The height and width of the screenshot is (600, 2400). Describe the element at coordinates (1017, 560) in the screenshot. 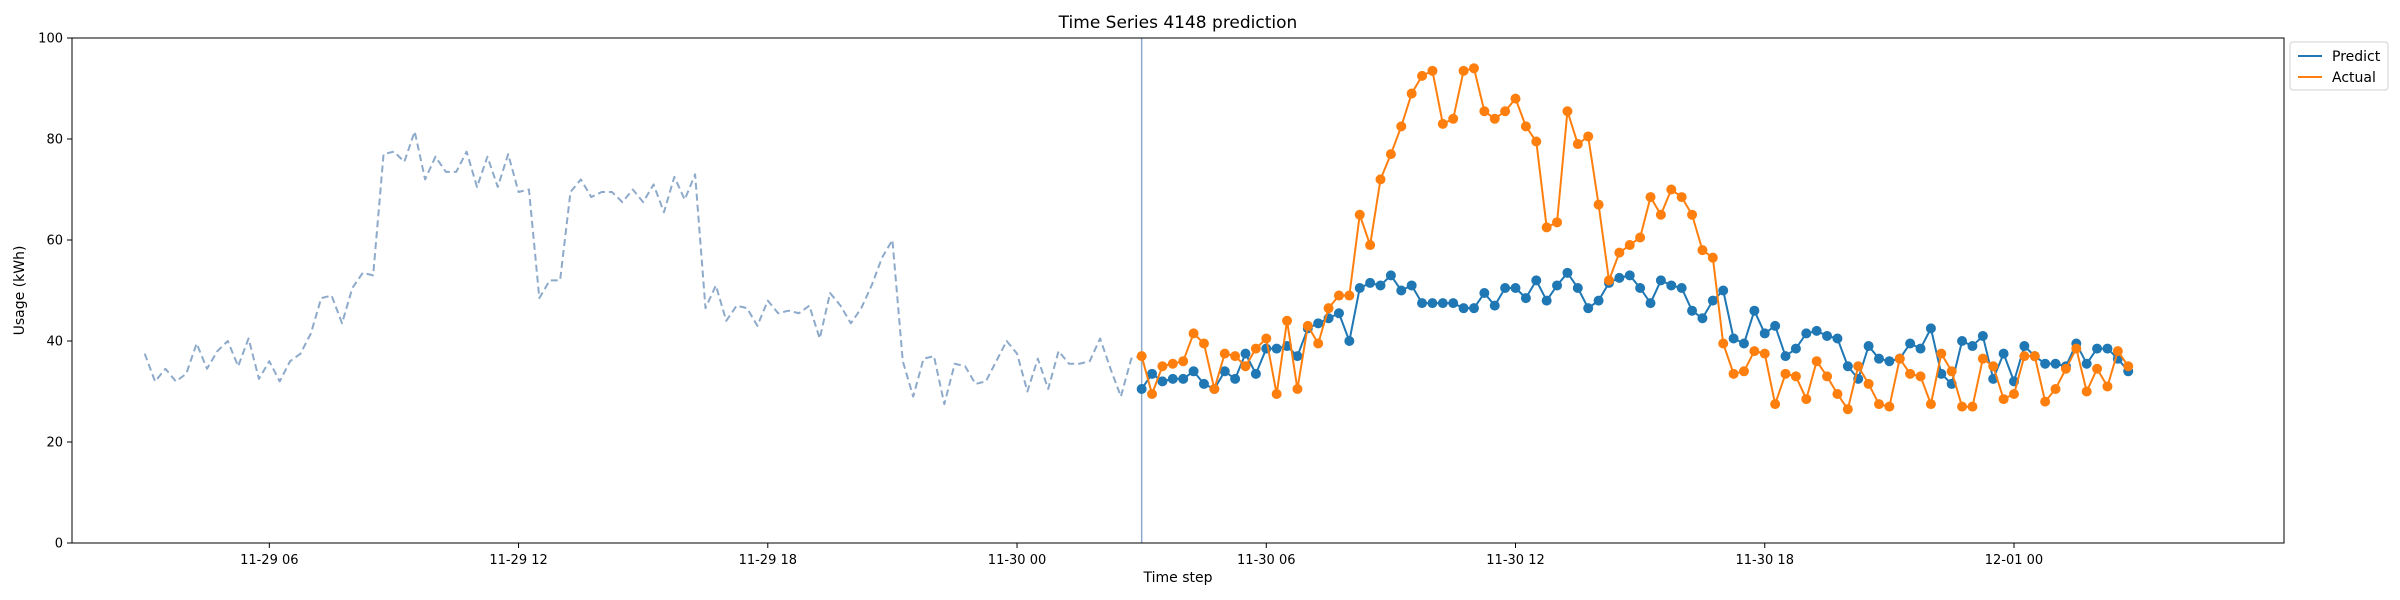

I see `x-tick-label: 11-30 00` at that location.